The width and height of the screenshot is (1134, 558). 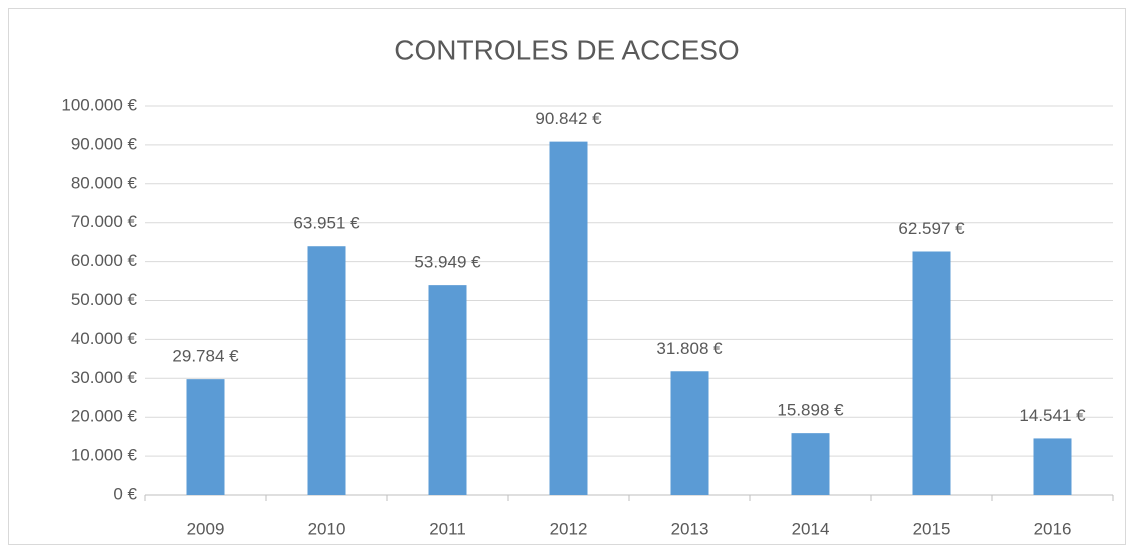 What do you see at coordinates (125, 493) in the screenshot?
I see `y-tick-label: 0 €` at bounding box center [125, 493].